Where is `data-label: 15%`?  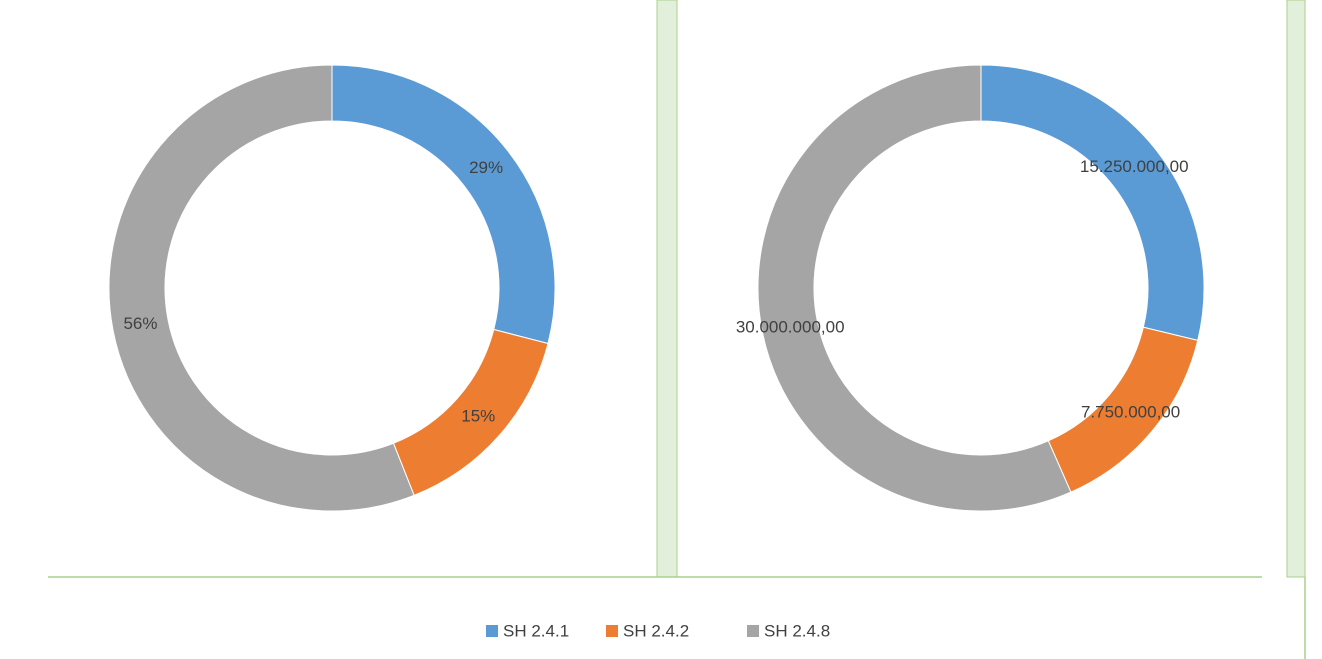
data-label: 15% is located at coordinates (478, 415).